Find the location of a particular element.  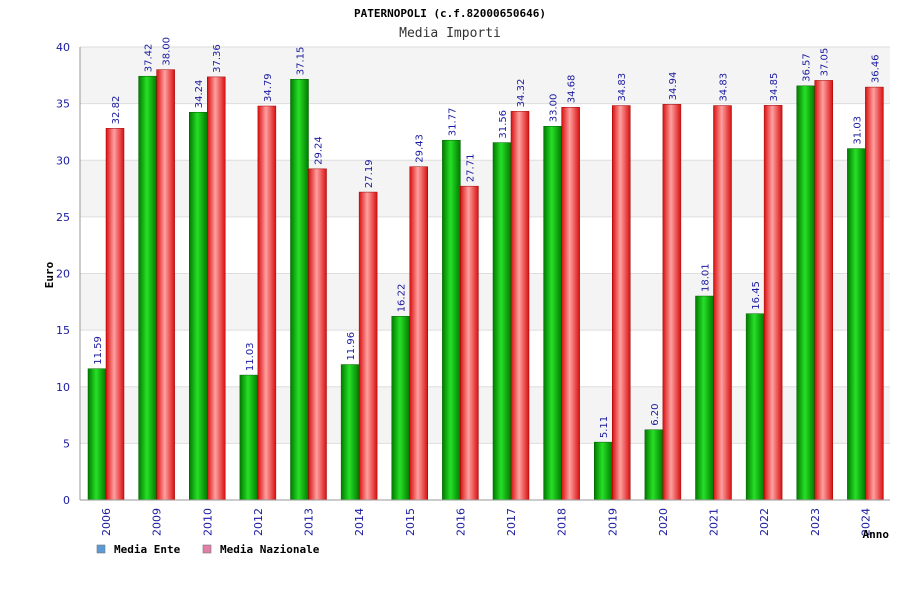

value-label: 34.79 is located at coordinates (268, 87).